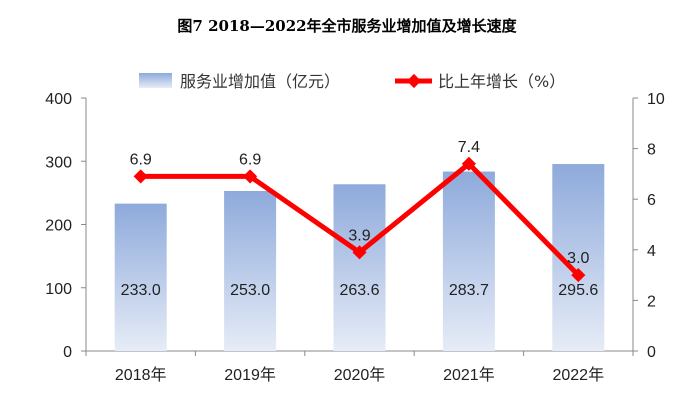 The height and width of the screenshot is (400, 695). I want to click on left-tick-label: 100, so click(58, 289).